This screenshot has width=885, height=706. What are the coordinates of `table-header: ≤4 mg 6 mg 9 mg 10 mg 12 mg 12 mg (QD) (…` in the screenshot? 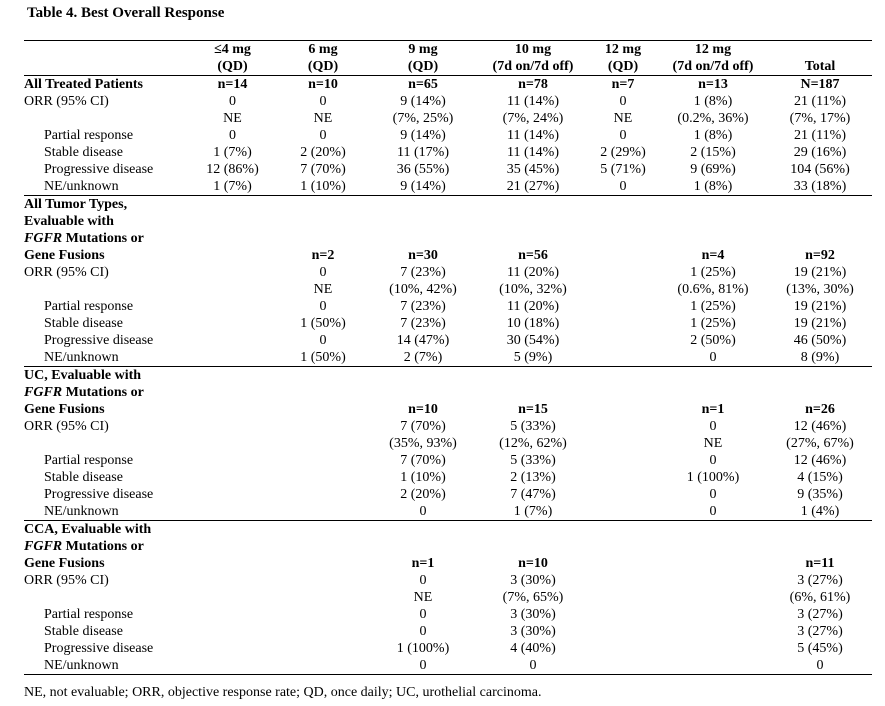 It's located at (448, 58).